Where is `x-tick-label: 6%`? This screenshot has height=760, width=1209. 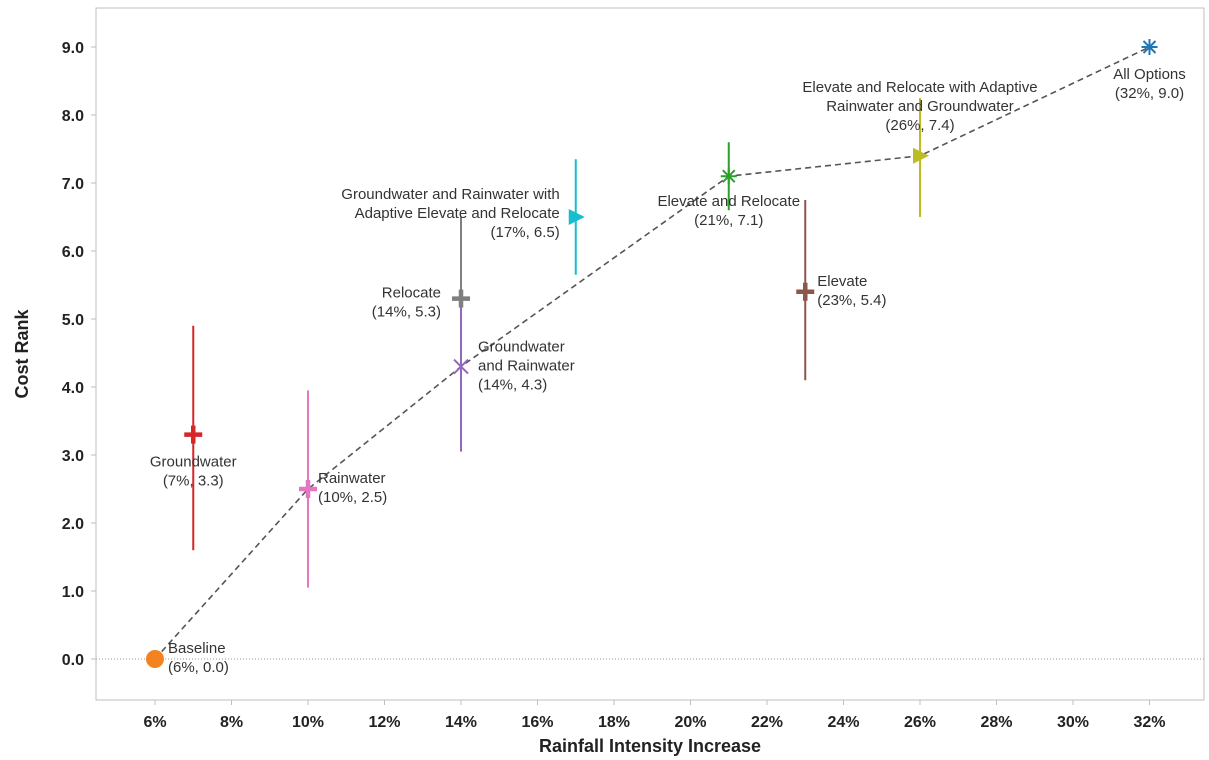
x-tick-label: 6% is located at coordinates (154, 722).